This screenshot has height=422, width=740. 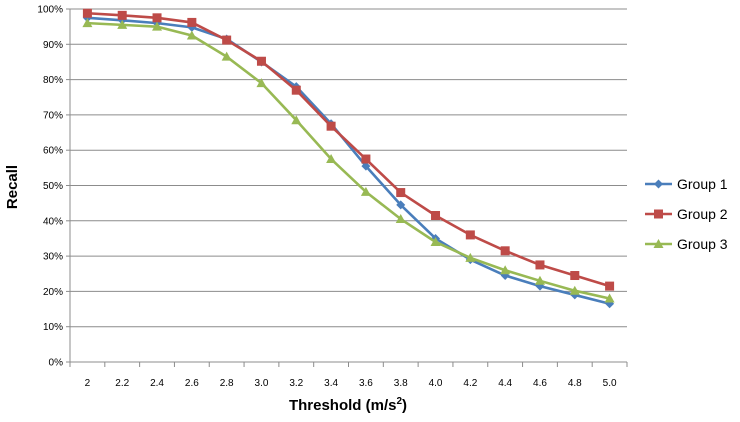 I want to click on x-tick-label: 3.0, so click(x=262, y=383).